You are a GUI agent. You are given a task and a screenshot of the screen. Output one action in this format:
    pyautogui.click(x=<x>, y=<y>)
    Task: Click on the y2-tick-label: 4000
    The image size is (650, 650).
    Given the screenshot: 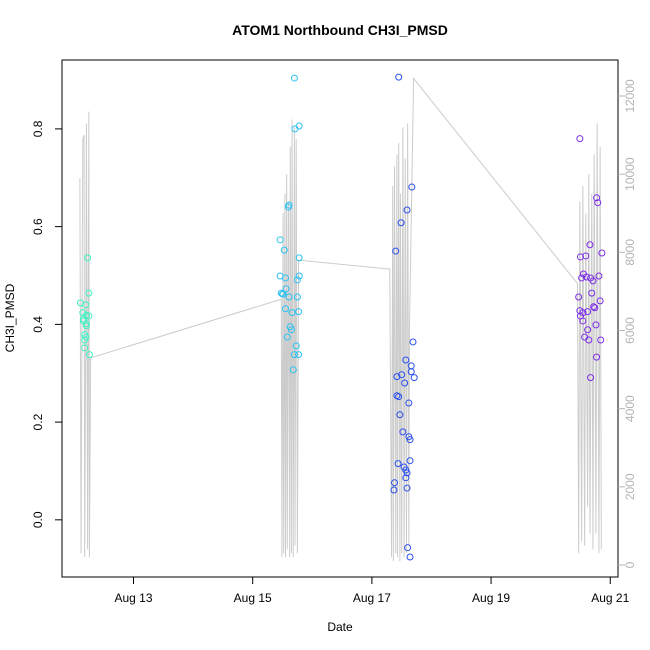 What is the action you would take?
    pyautogui.click(x=630, y=408)
    